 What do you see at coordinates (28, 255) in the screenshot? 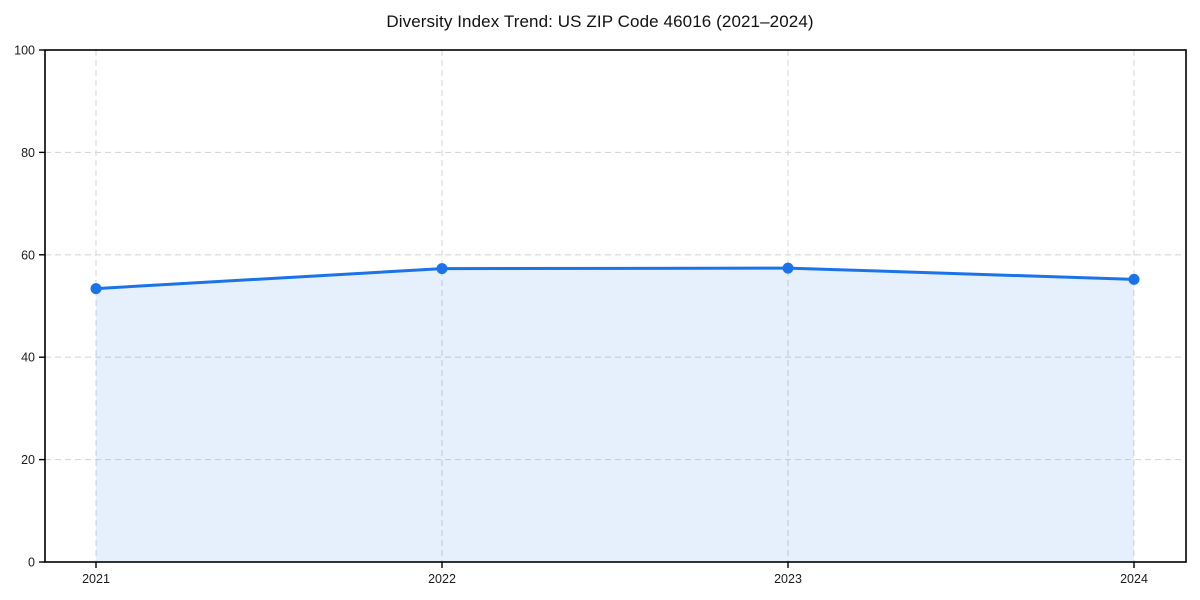
I see `y-tick-label: 60` at bounding box center [28, 255].